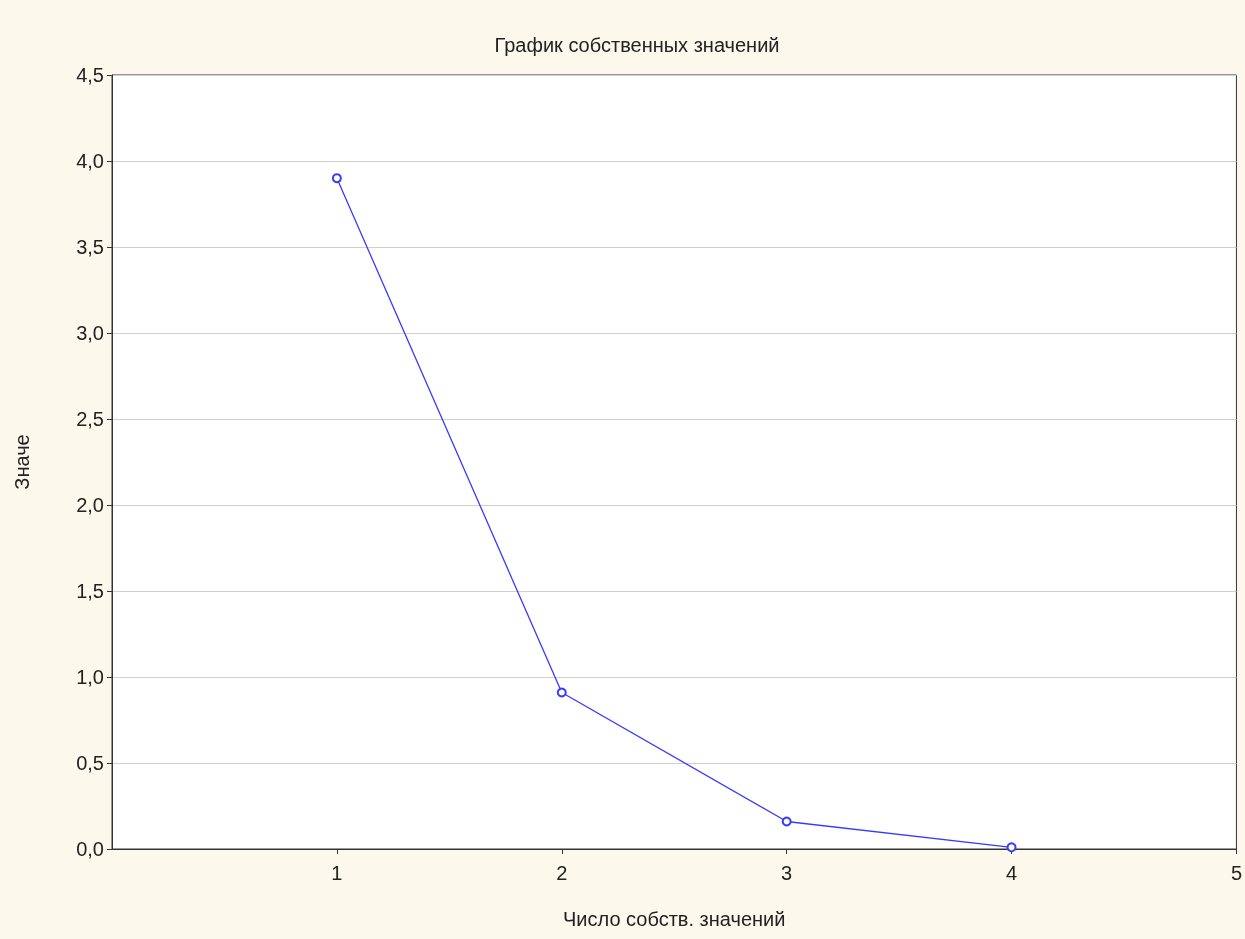 This screenshot has height=939, width=1245. What do you see at coordinates (22, 462) in the screenshot?
I see `y-axis-title: Значе` at bounding box center [22, 462].